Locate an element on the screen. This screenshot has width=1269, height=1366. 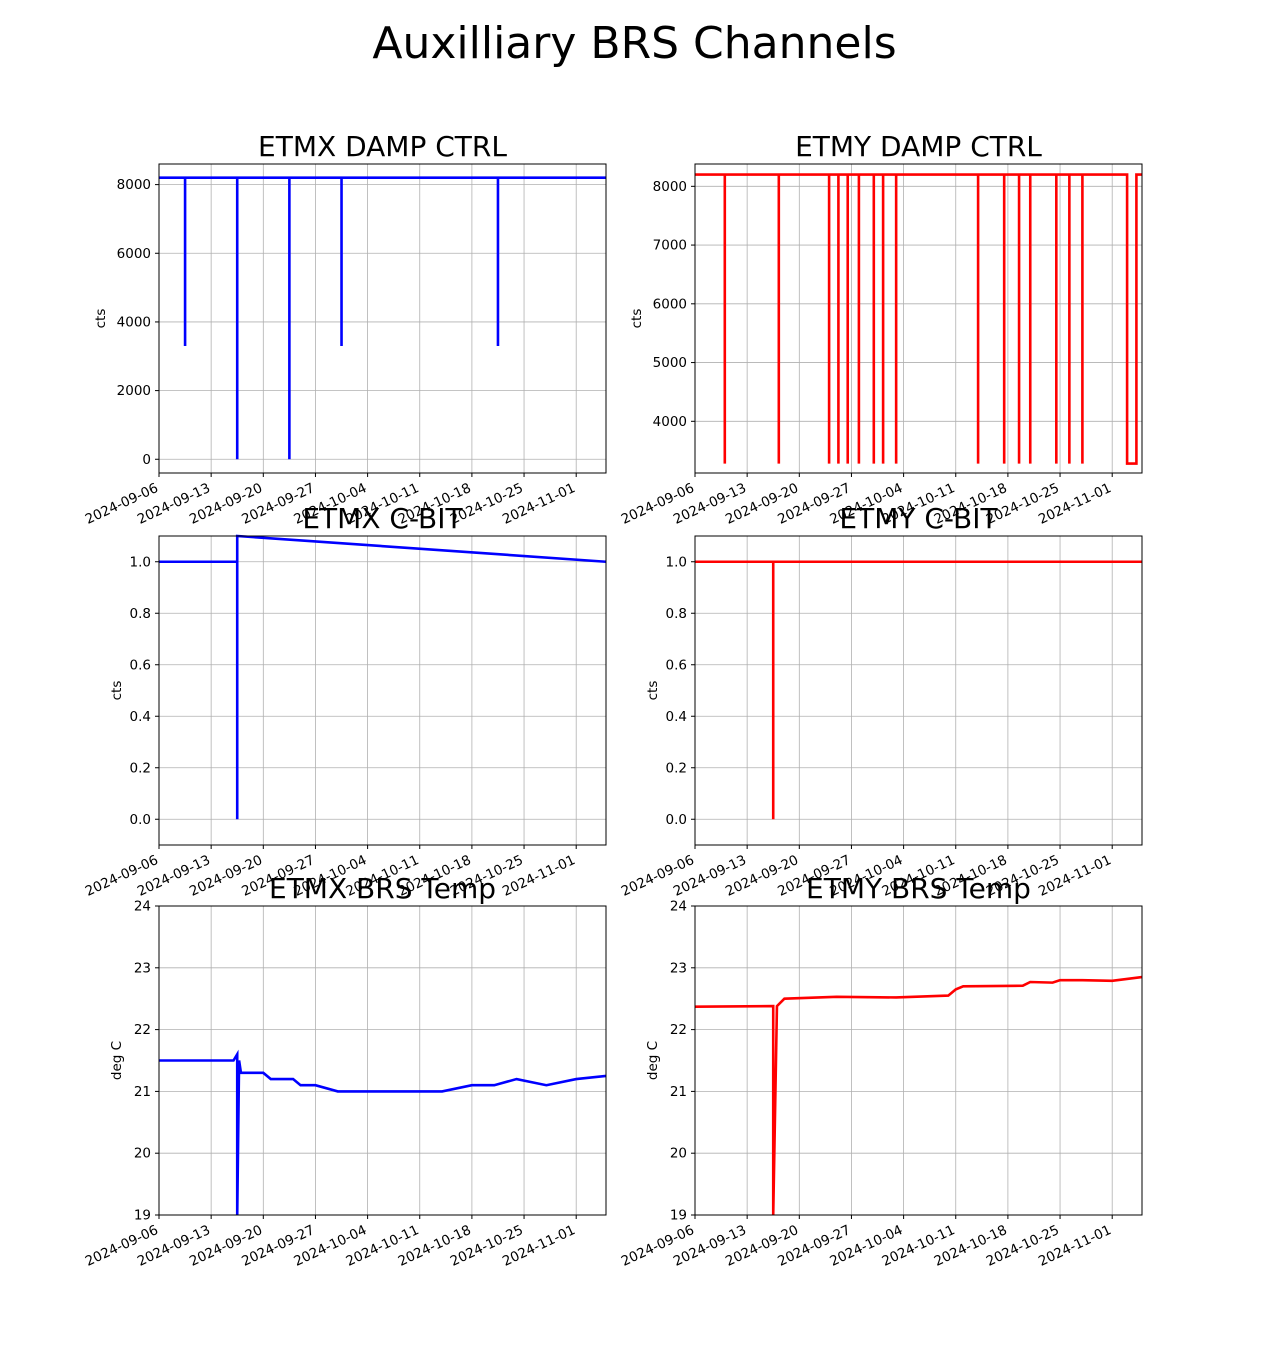
y-tick-label: 7000 is located at coordinates (670, 246).